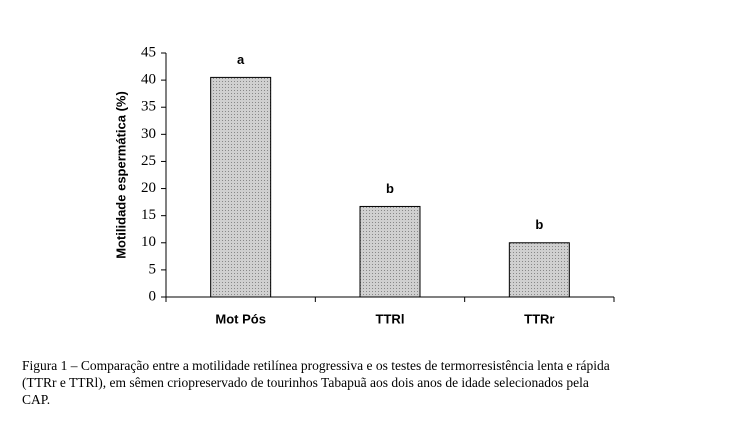 This screenshot has height=427, width=756. I want to click on x-tick-label: TTRl, so click(390, 318).